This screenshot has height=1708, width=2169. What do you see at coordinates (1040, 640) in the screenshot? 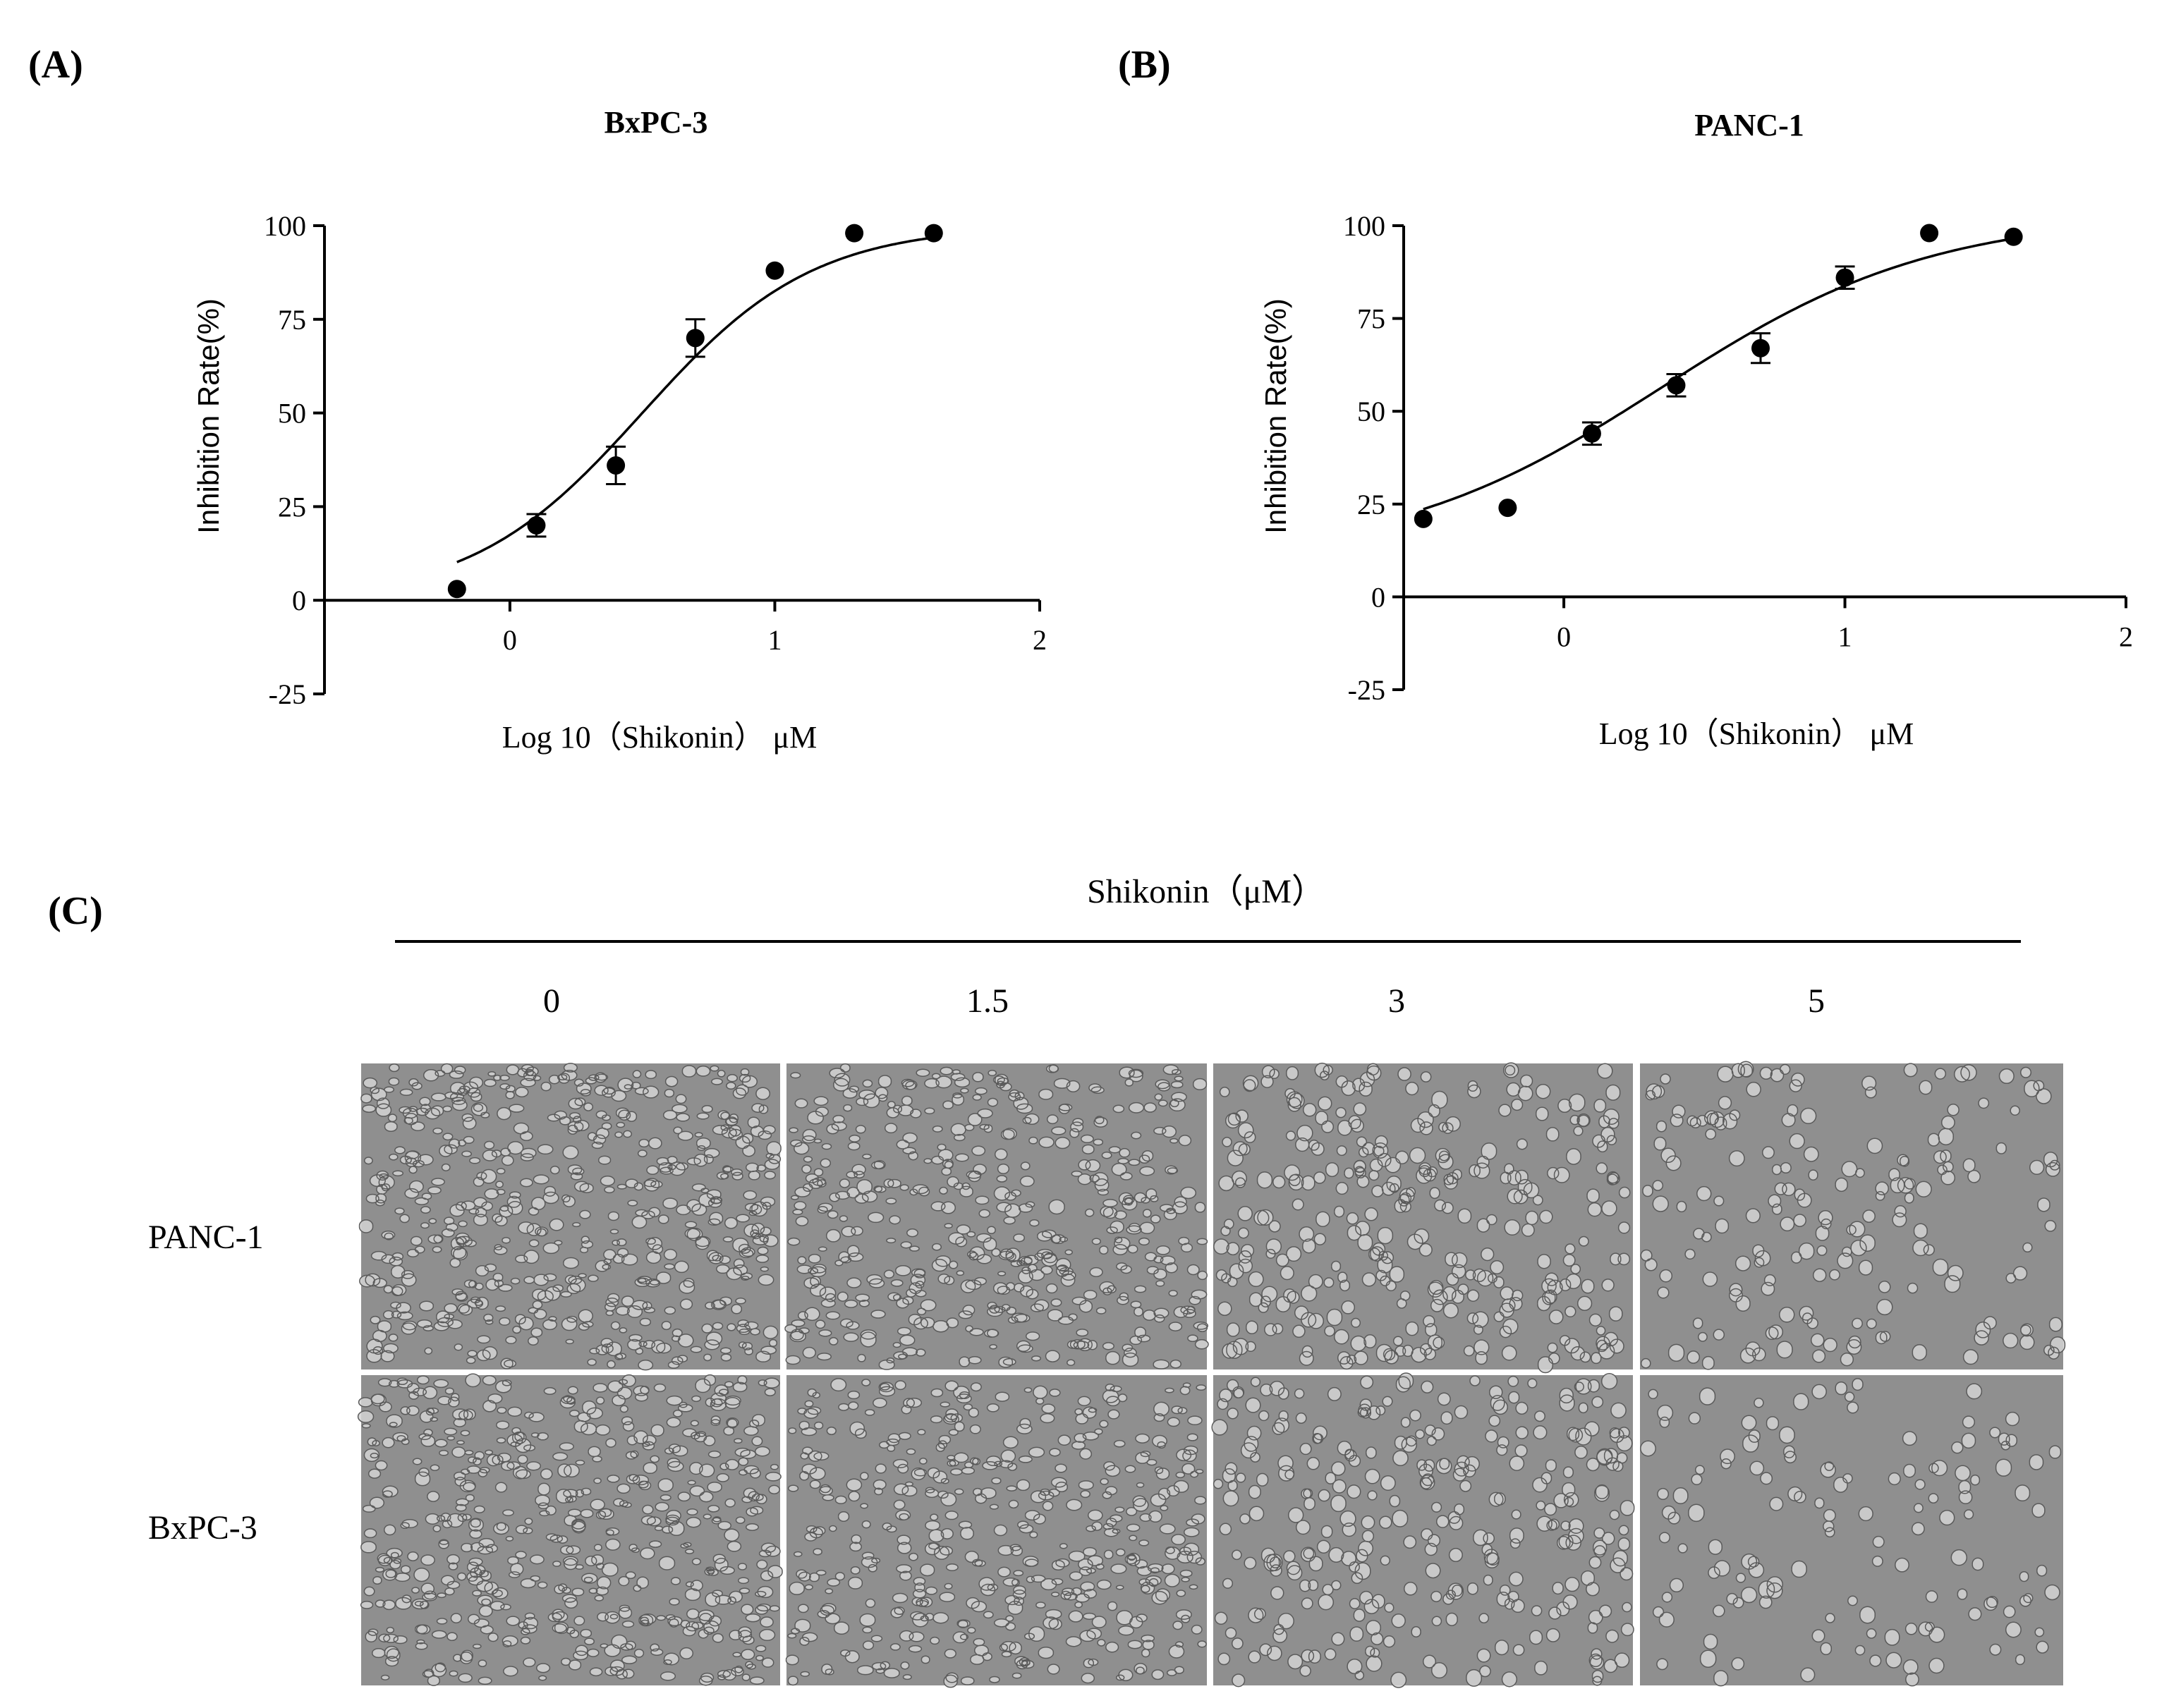
I see `chart-a-xtick-label-2: 2` at bounding box center [1040, 640].